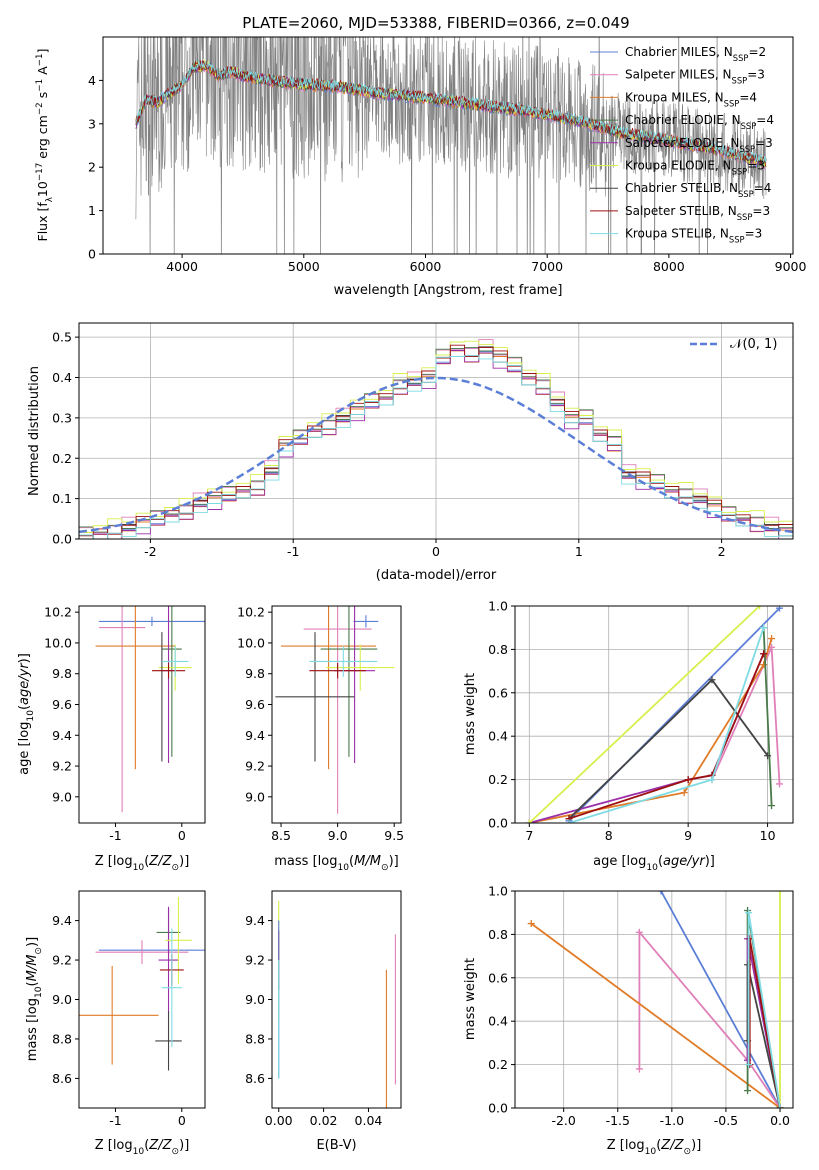 Image resolution: width=819 pixels, height=1170 pixels. I want to click on weight-vs-Z-panel: -2.0 -1.5 -1.0 -0.5 0.0 0.0 0.2 0.4 0.6 0.8 1.0, so click(641, 1006).